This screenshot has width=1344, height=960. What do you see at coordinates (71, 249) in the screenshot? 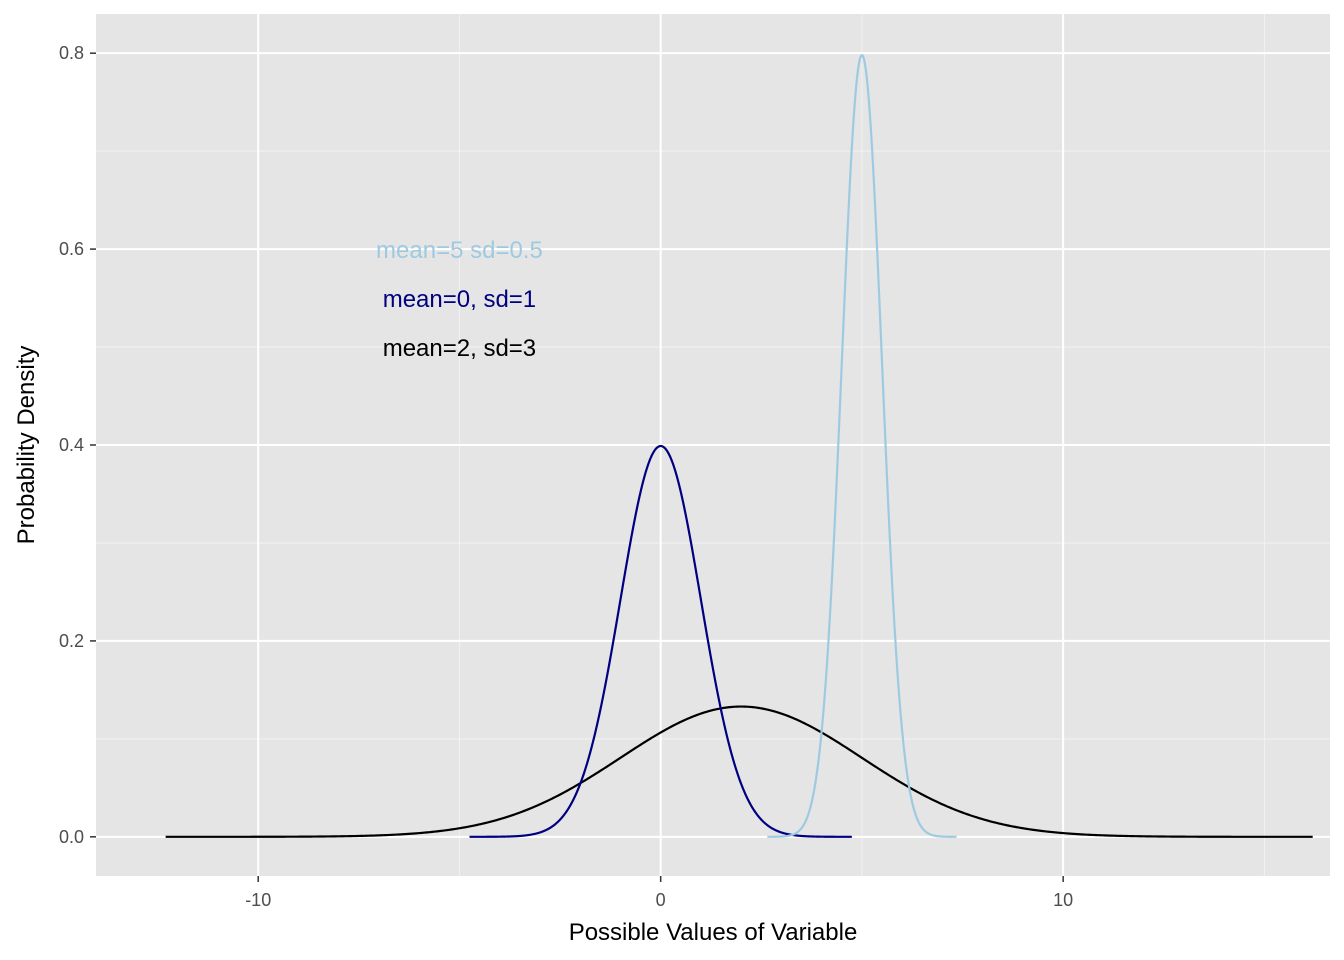
I see `y-tick-label: 0.6` at bounding box center [71, 249].